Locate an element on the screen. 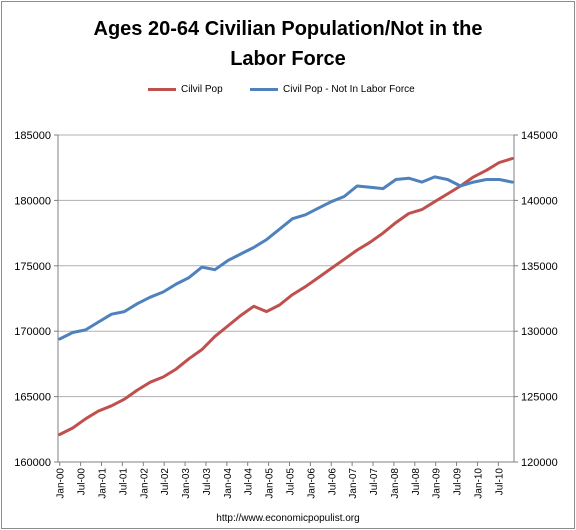 The height and width of the screenshot is (530, 576). x-tick-label: Jan-00 is located at coordinates (61, 483).